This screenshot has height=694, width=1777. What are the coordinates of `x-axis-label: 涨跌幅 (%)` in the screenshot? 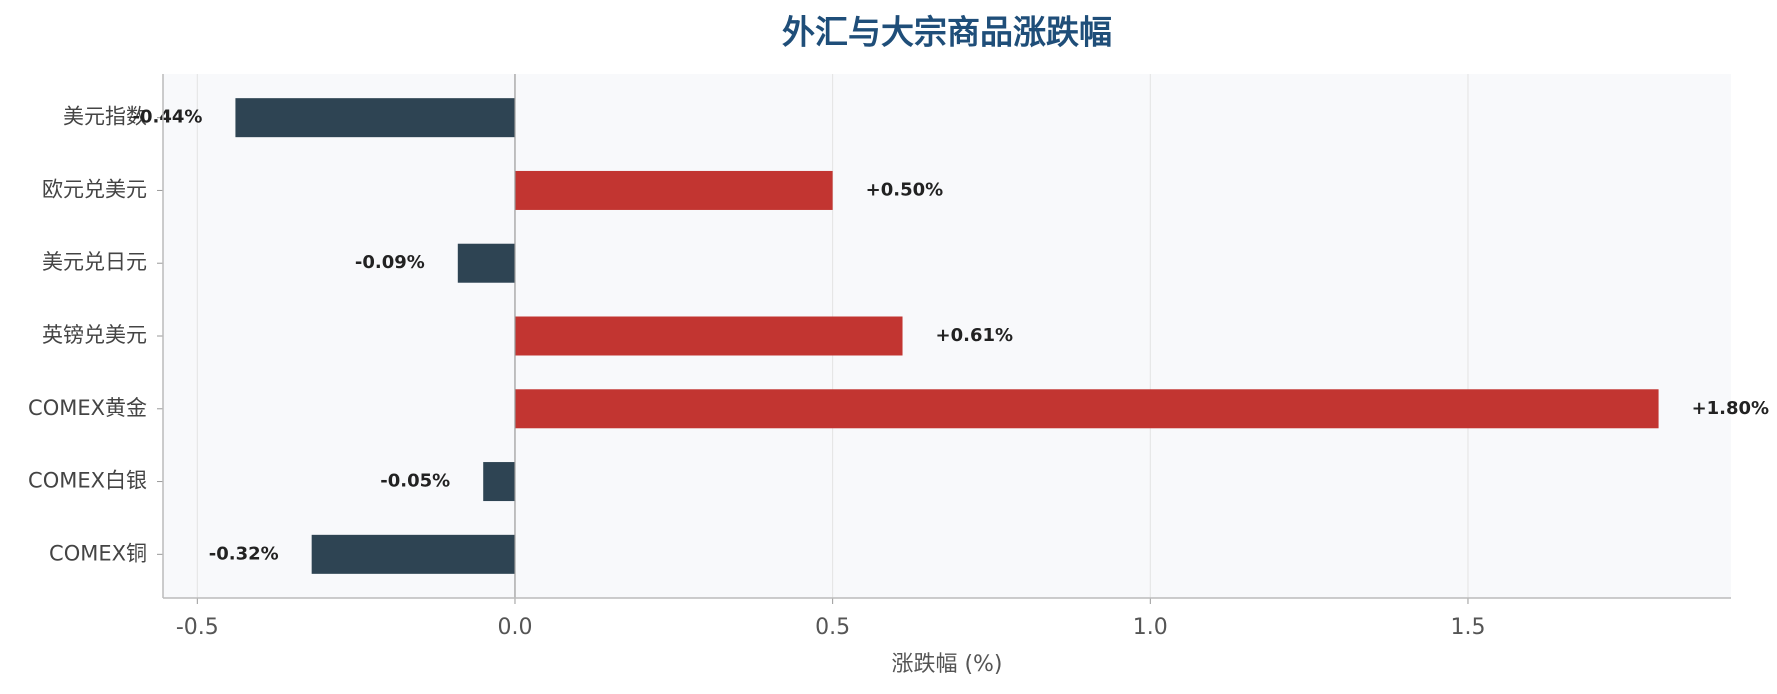 It's located at (946, 664).